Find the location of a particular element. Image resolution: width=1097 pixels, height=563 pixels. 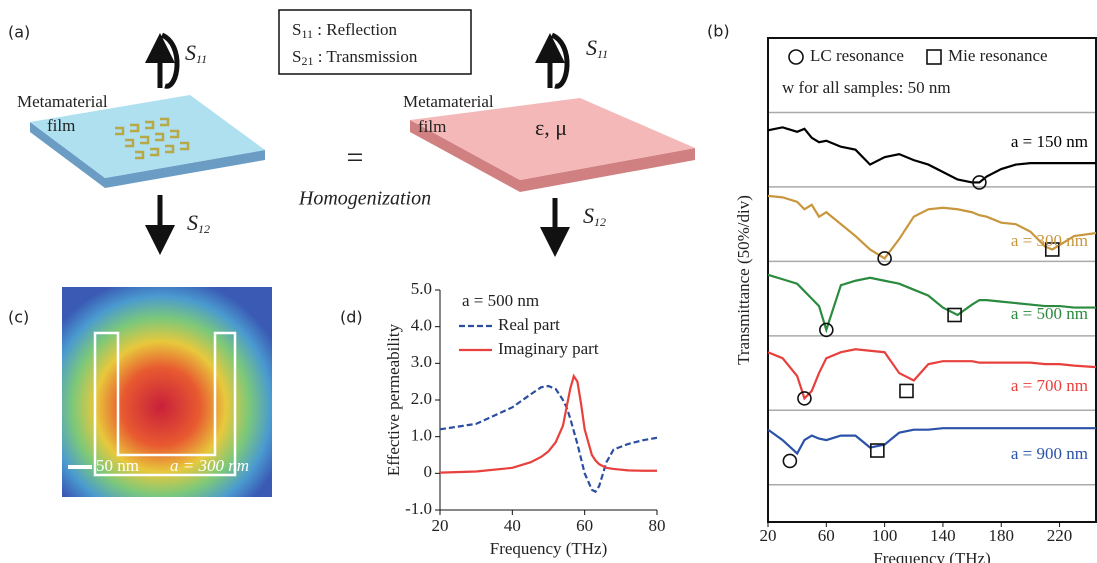

equals: = is located at coordinates (355, 157).